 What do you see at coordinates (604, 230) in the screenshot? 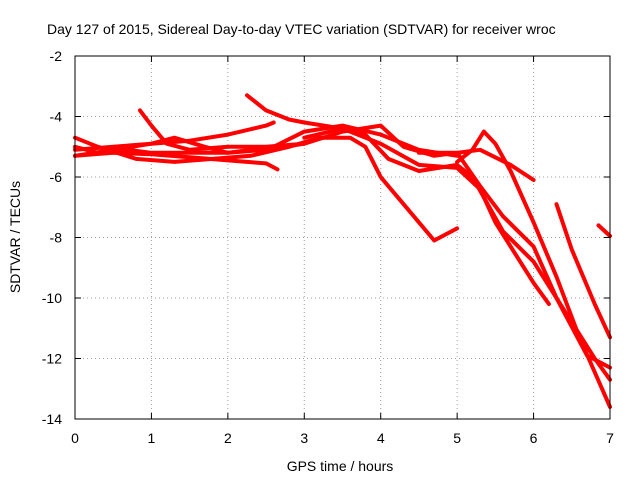
I see `series-s12` at bounding box center [604, 230].